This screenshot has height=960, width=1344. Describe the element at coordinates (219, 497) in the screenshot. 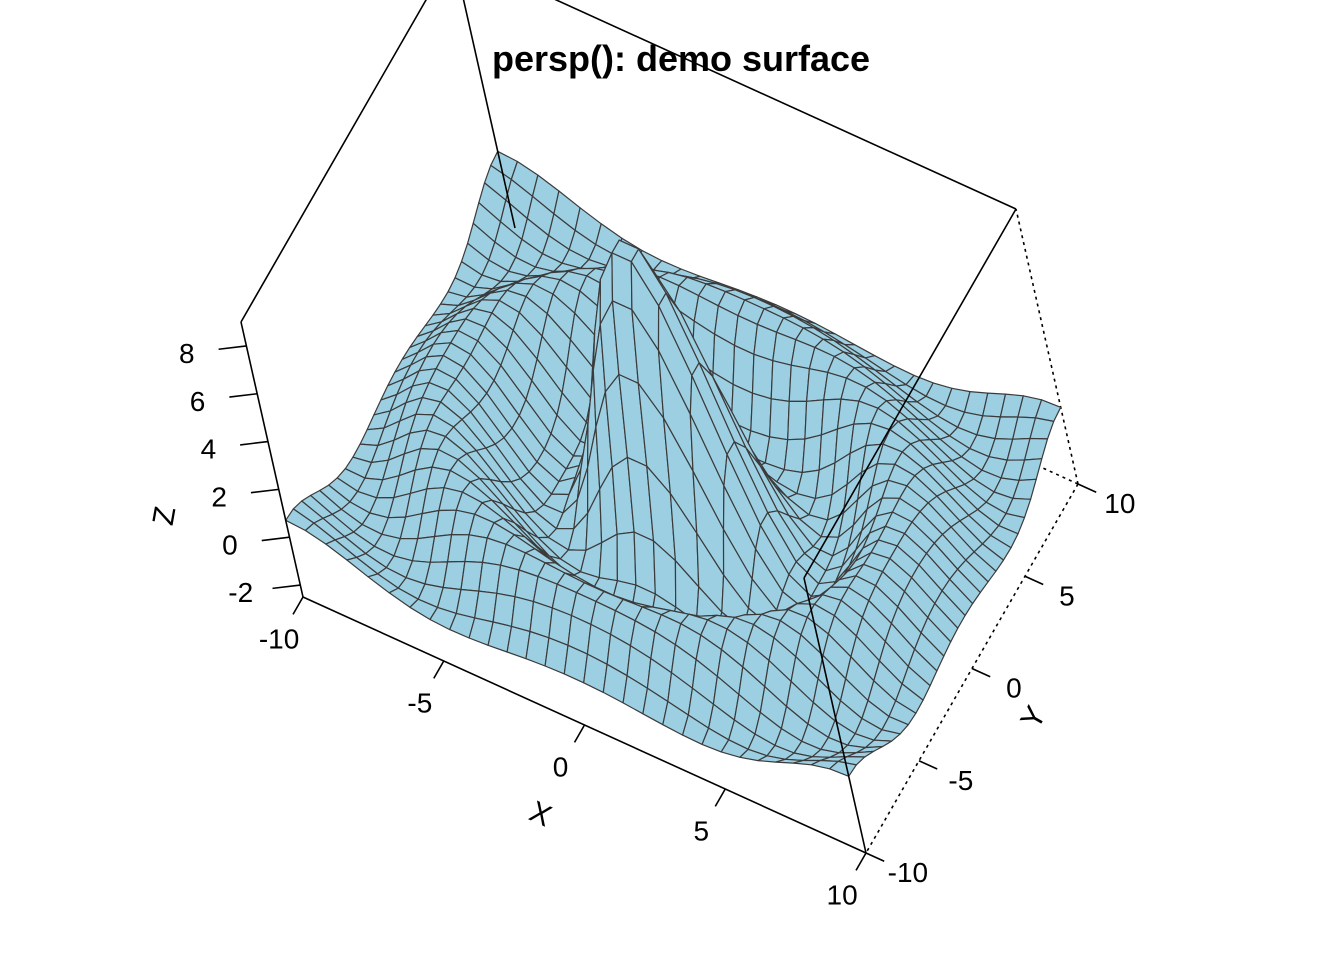

I see `z-axis-tick-label: 2` at that location.